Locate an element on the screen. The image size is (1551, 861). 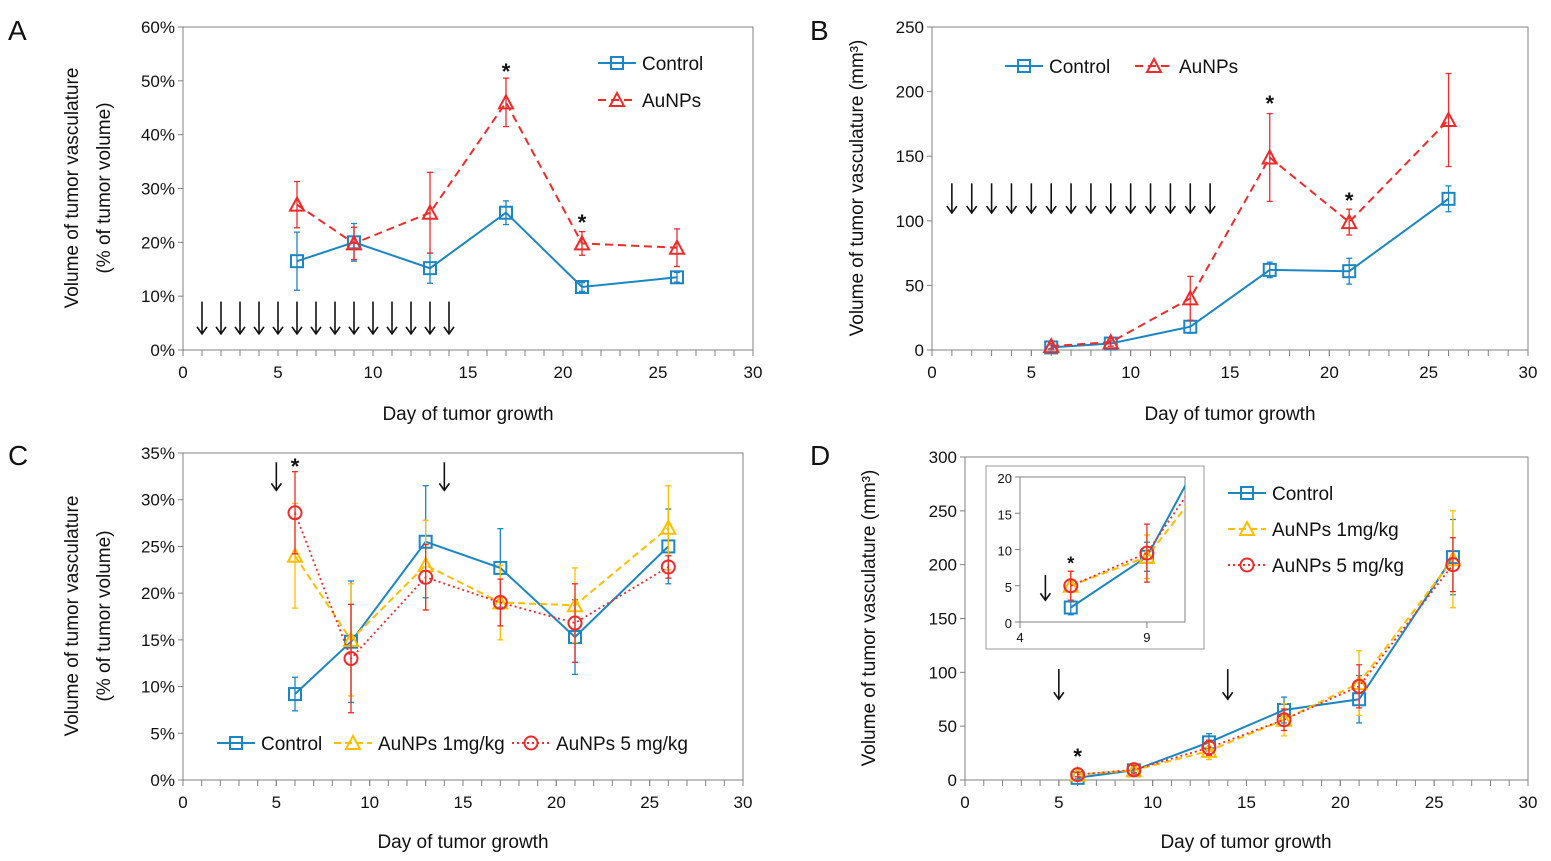
y-tick-label: 250 is located at coordinates (943, 511).